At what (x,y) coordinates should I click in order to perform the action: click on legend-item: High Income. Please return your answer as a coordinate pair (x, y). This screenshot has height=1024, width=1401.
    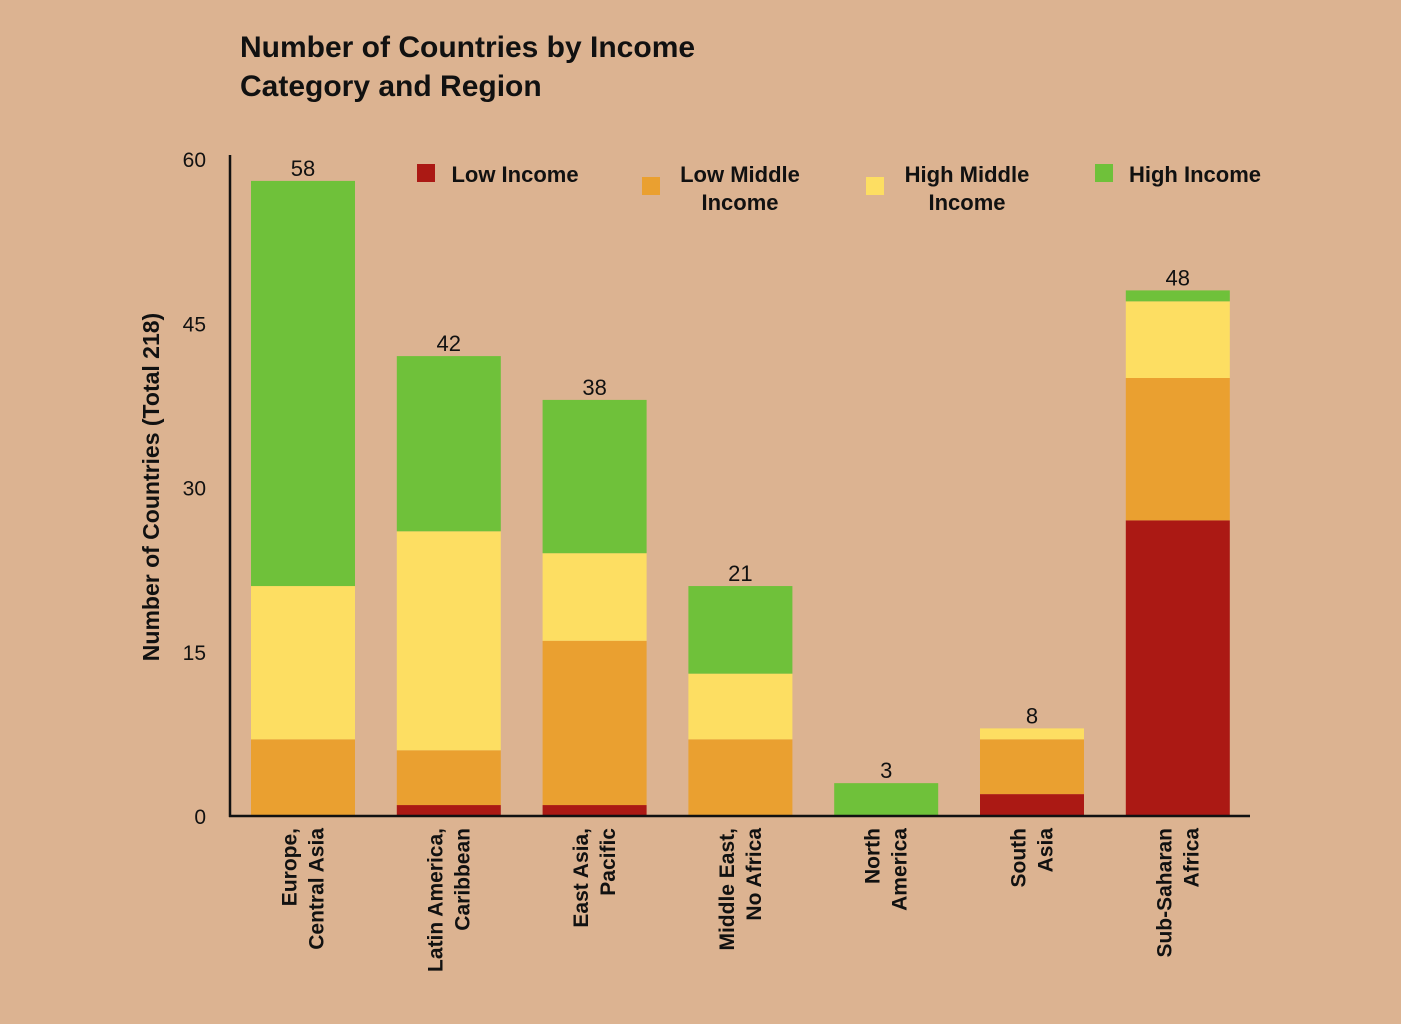
    Looking at the image, I should click on (1178, 174).